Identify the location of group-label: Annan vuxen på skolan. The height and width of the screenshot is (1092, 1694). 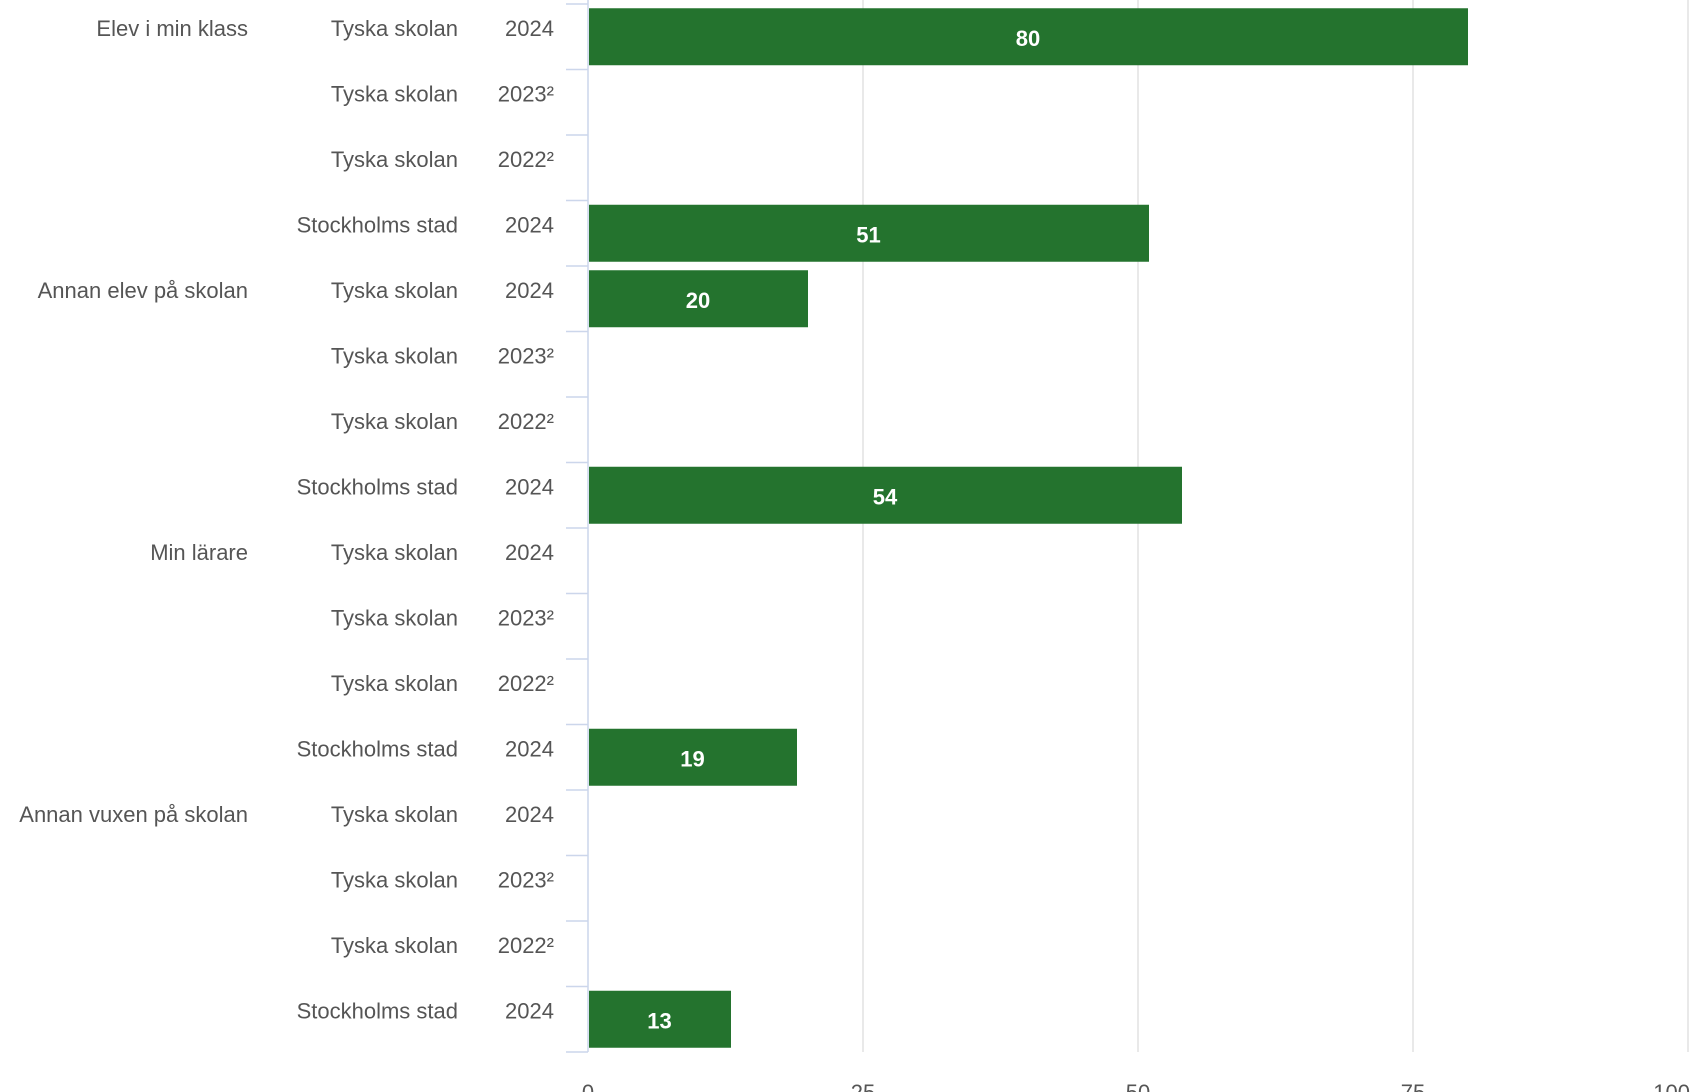
(133, 814).